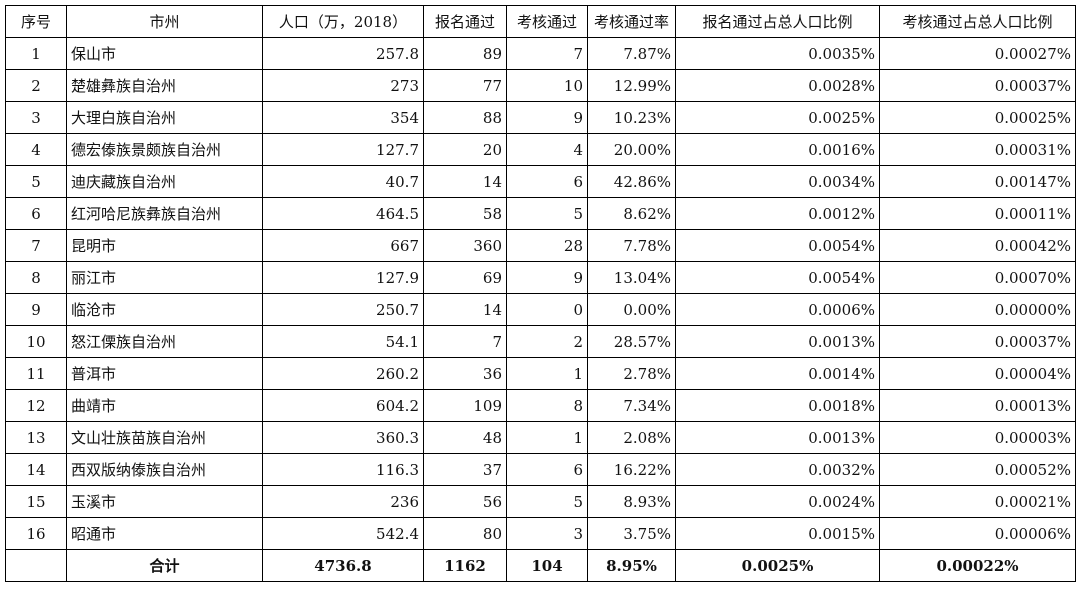 This screenshot has width=1080, height=608. Describe the element at coordinates (540, 405) in the screenshot. I see `table-row: 12 曲靖市 604.2 109 8 7.34% 0.0018% 0.00013%` at that location.